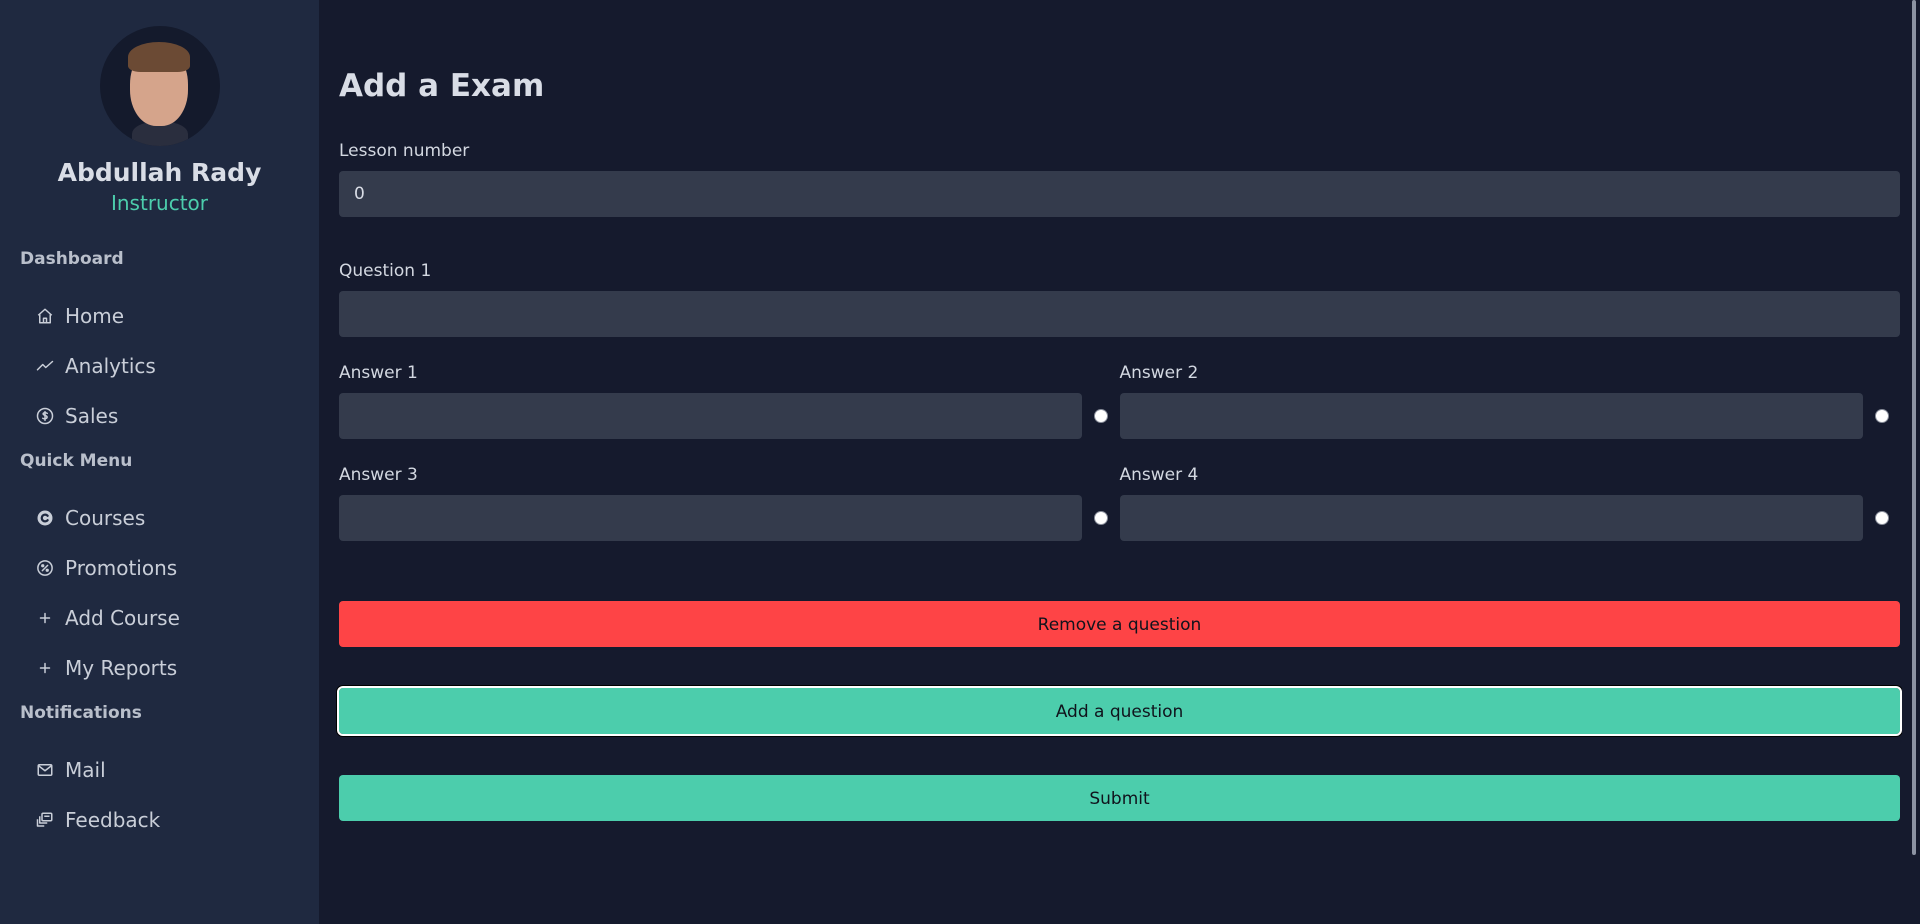  I want to click on answer-4-correct-radio, so click(1881, 518).